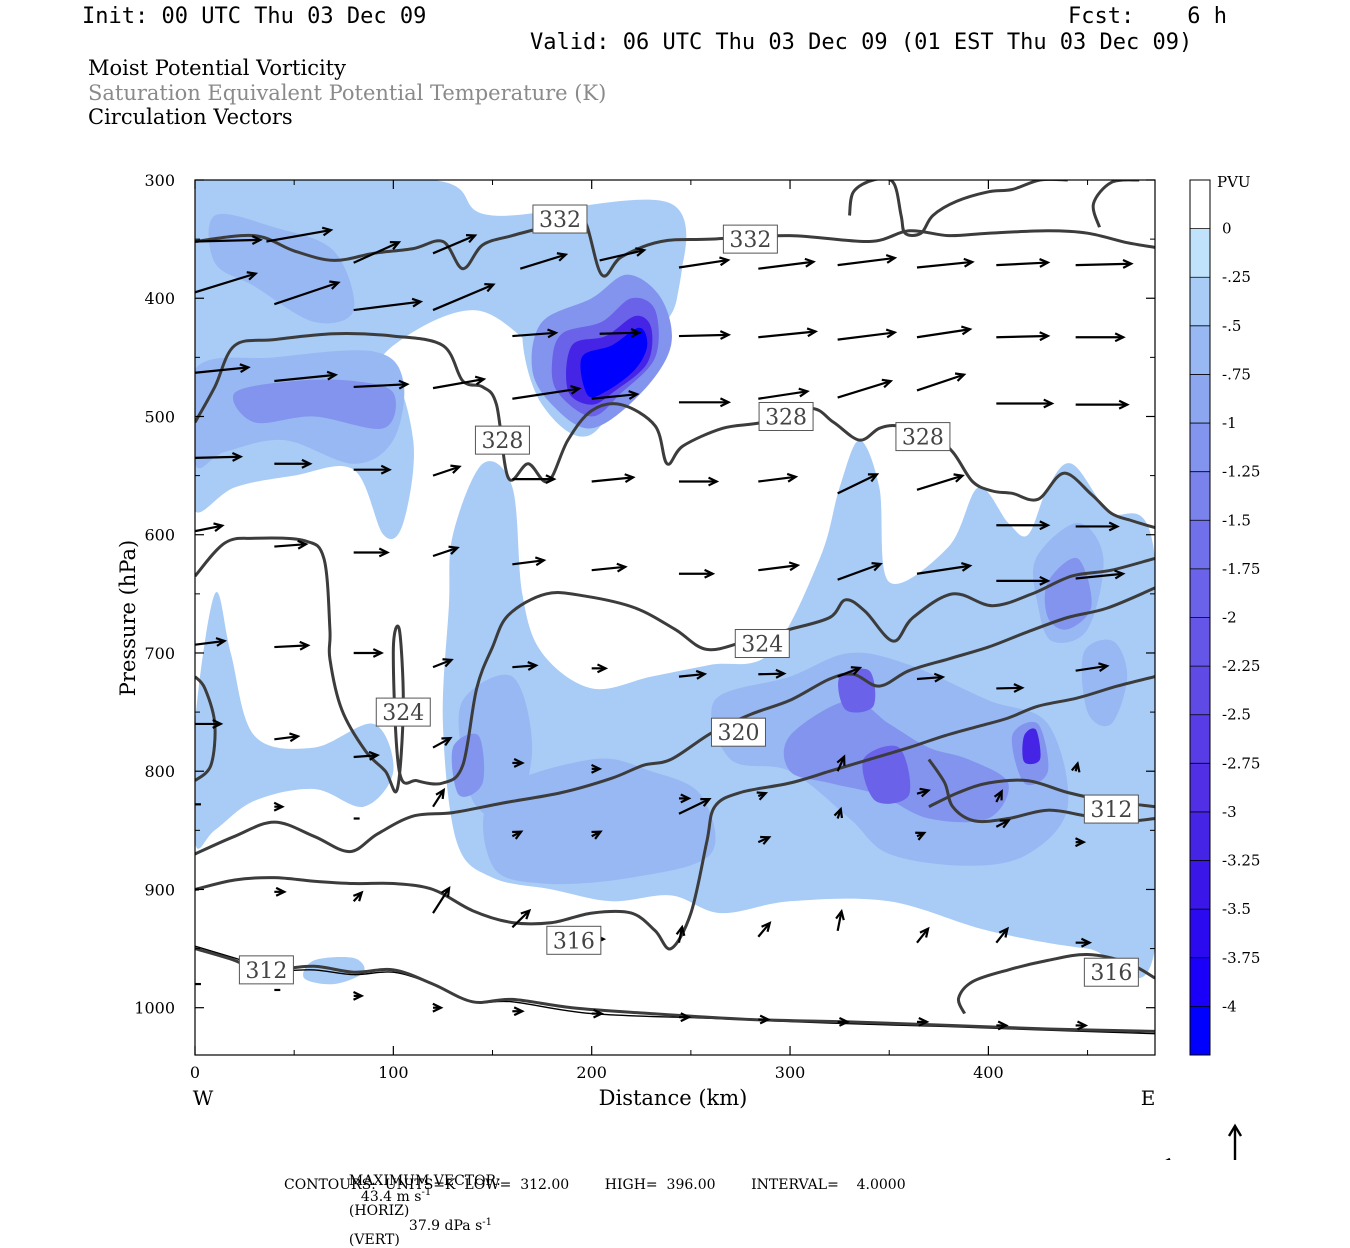  What do you see at coordinates (1204, 1141) in the screenshot?
I see `reference-vector-icon` at bounding box center [1204, 1141].